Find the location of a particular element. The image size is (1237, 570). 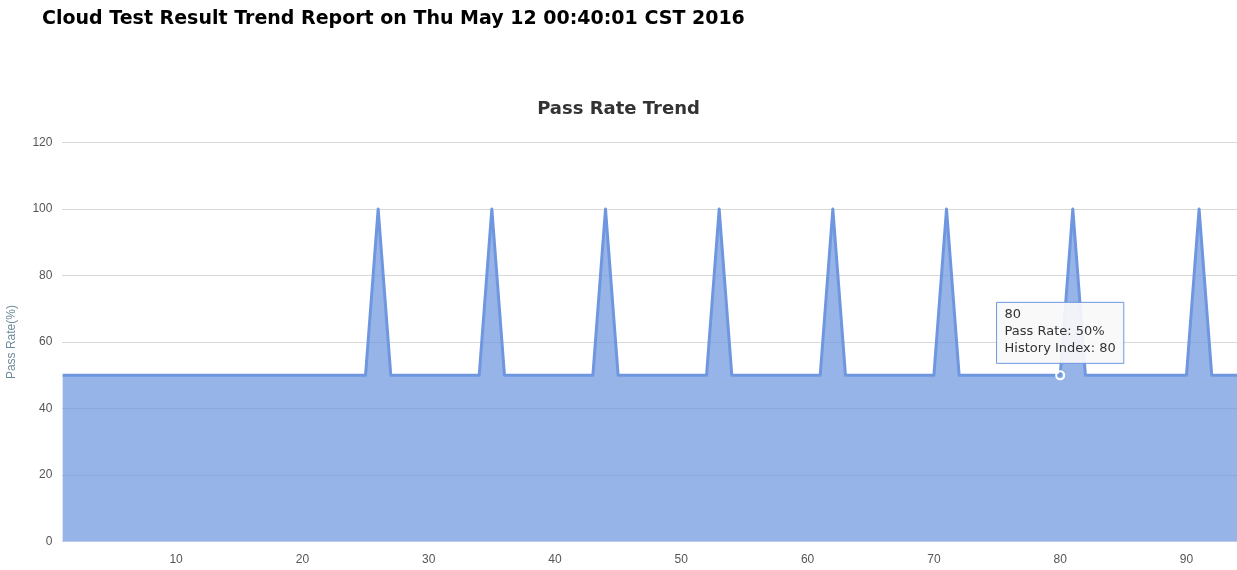

x-tick-label: 50 is located at coordinates (681, 559).